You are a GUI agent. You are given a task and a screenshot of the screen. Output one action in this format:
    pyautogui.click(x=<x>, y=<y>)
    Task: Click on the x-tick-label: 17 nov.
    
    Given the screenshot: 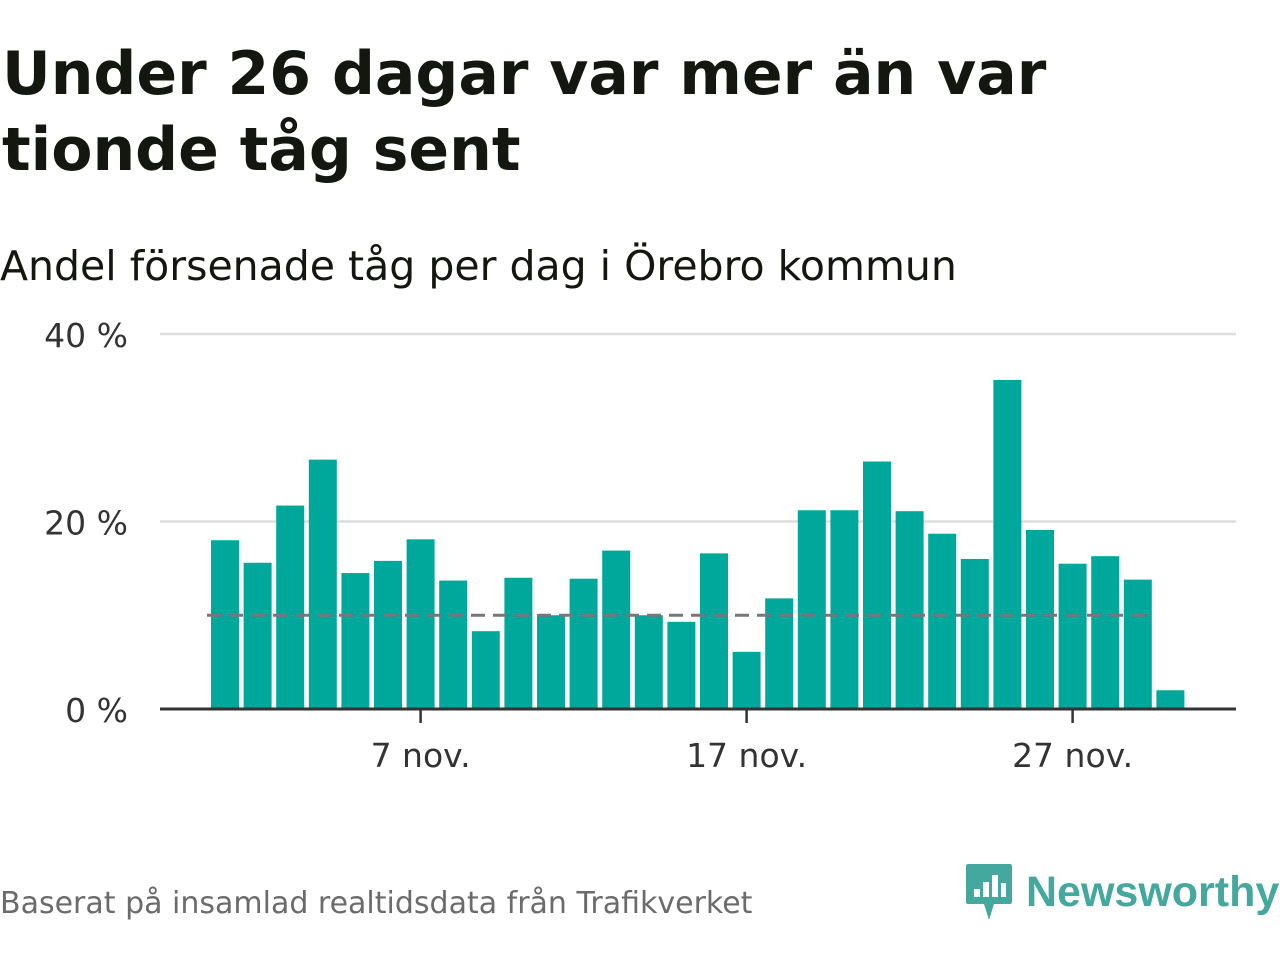 What is the action you would take?
    pyautogui.click(x=746, y=755)
    